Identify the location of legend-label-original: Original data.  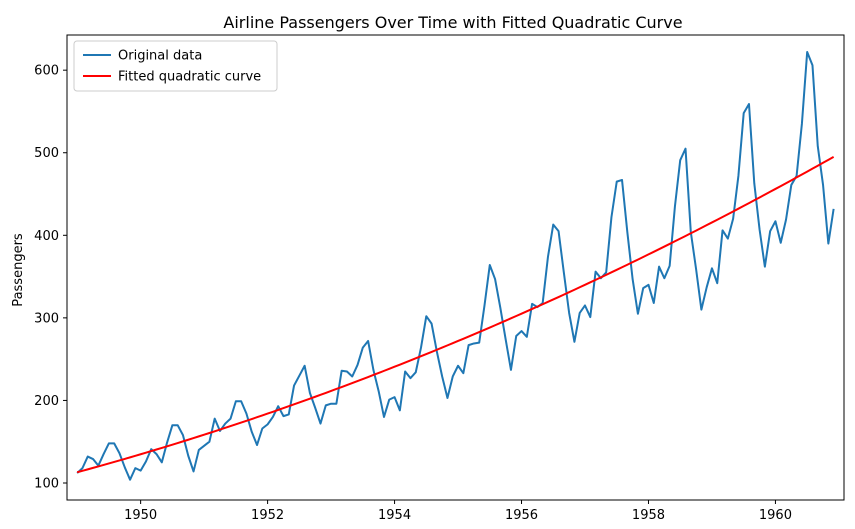
(160, 56).